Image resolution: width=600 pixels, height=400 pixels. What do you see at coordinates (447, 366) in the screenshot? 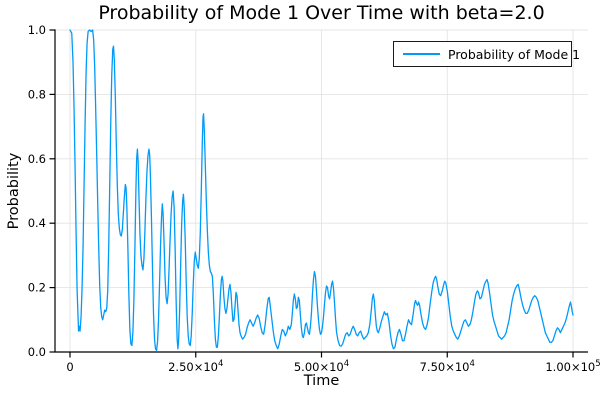
I see `x-tick-label: 7.50×104` at bounding box center [447, 366].